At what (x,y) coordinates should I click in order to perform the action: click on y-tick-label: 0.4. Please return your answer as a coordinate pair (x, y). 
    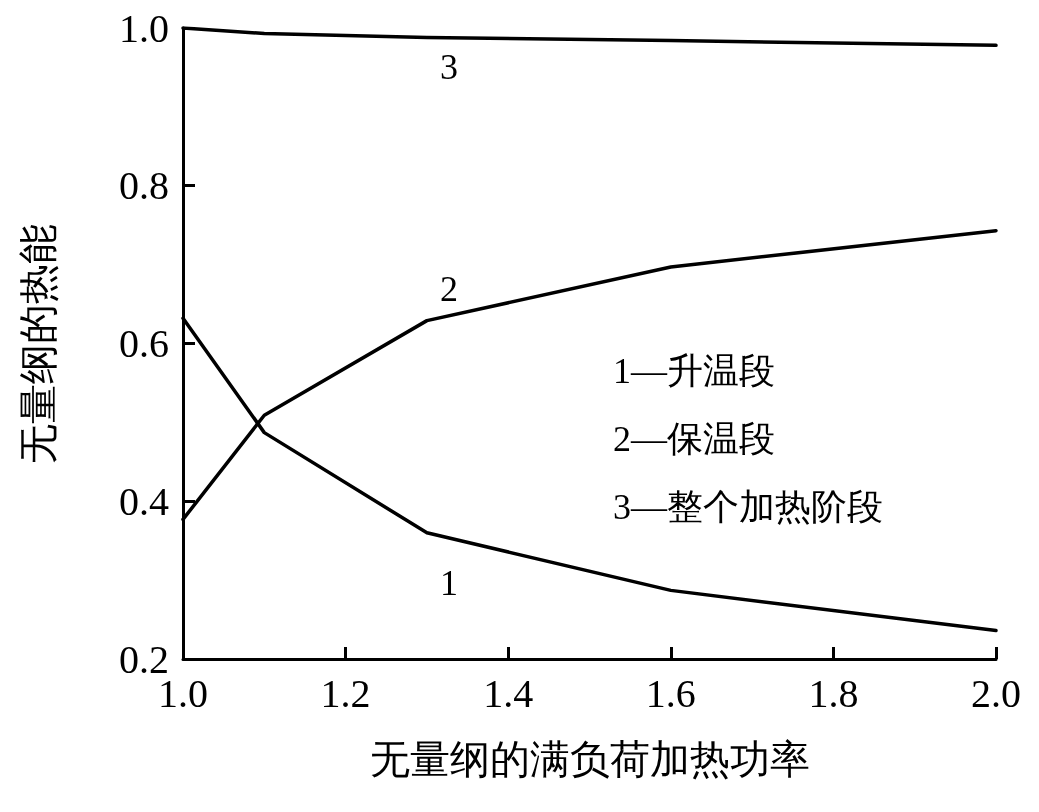
    Looking at the image, I should click on (144, 501).